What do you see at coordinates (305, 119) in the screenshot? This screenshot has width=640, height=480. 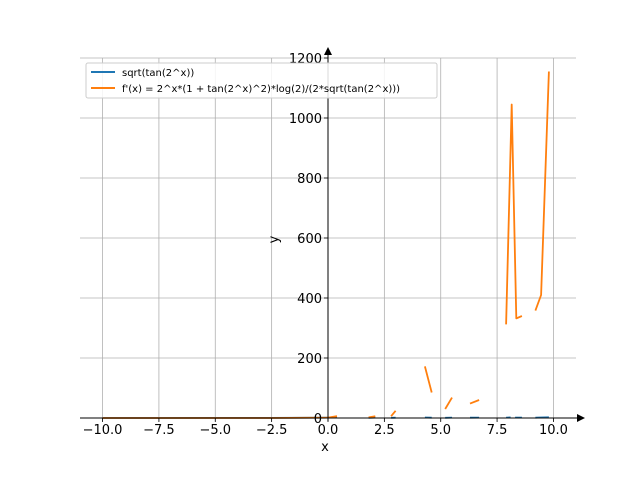 I see `y-tick-label: 1000` at bounding box center [305, 119].